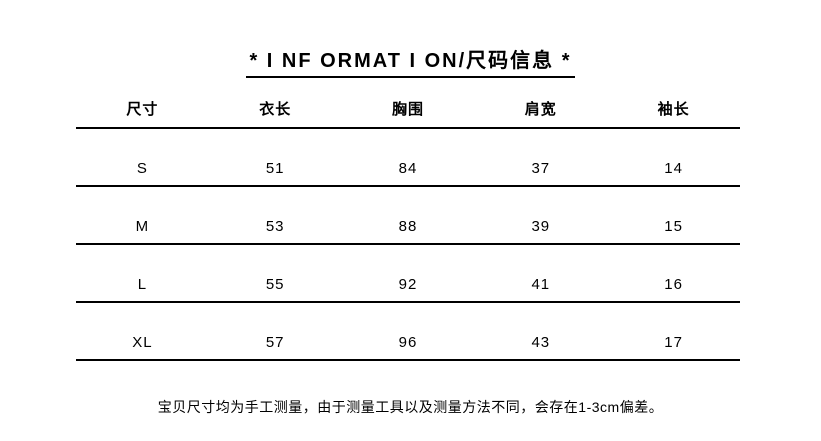 This screenshot has height=441, width=821. What do you see at coordinates (408, 216) in the screenshot?
I see `table-row-m: M 53 88 39 15` at bounding box center [408, 216].